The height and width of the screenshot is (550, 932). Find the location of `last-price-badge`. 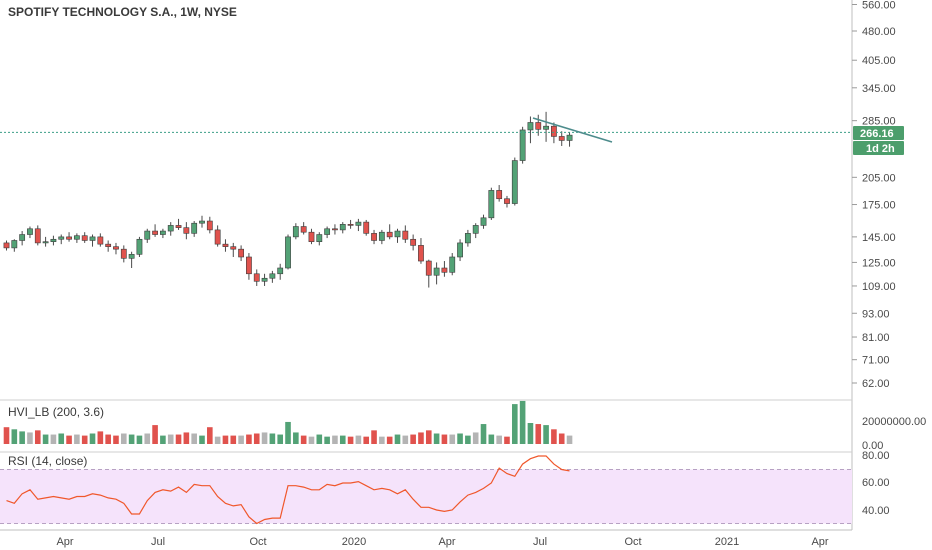

last-price-badge is located at coordinates (878, 133).